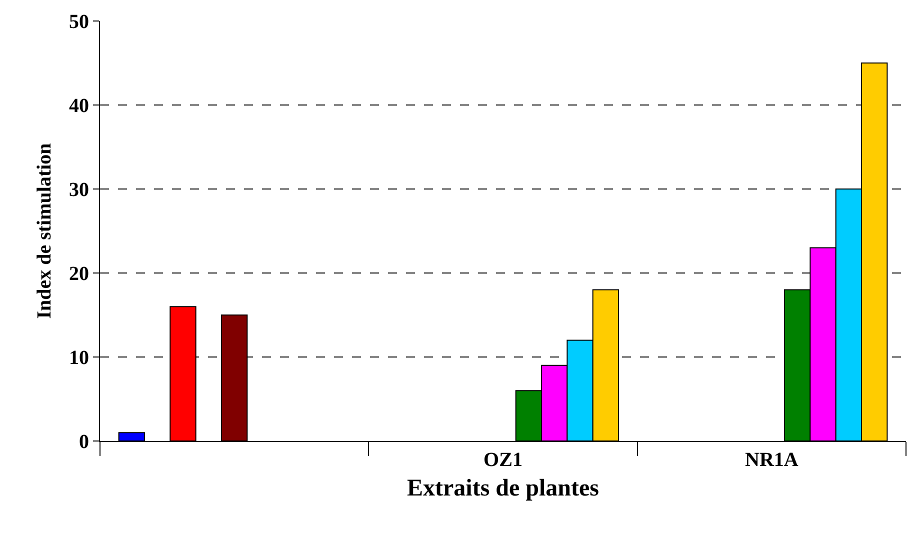  Describe the element at coordinates (79, 106) in the screenshot. I see `y-tick-label: 40` at that location.